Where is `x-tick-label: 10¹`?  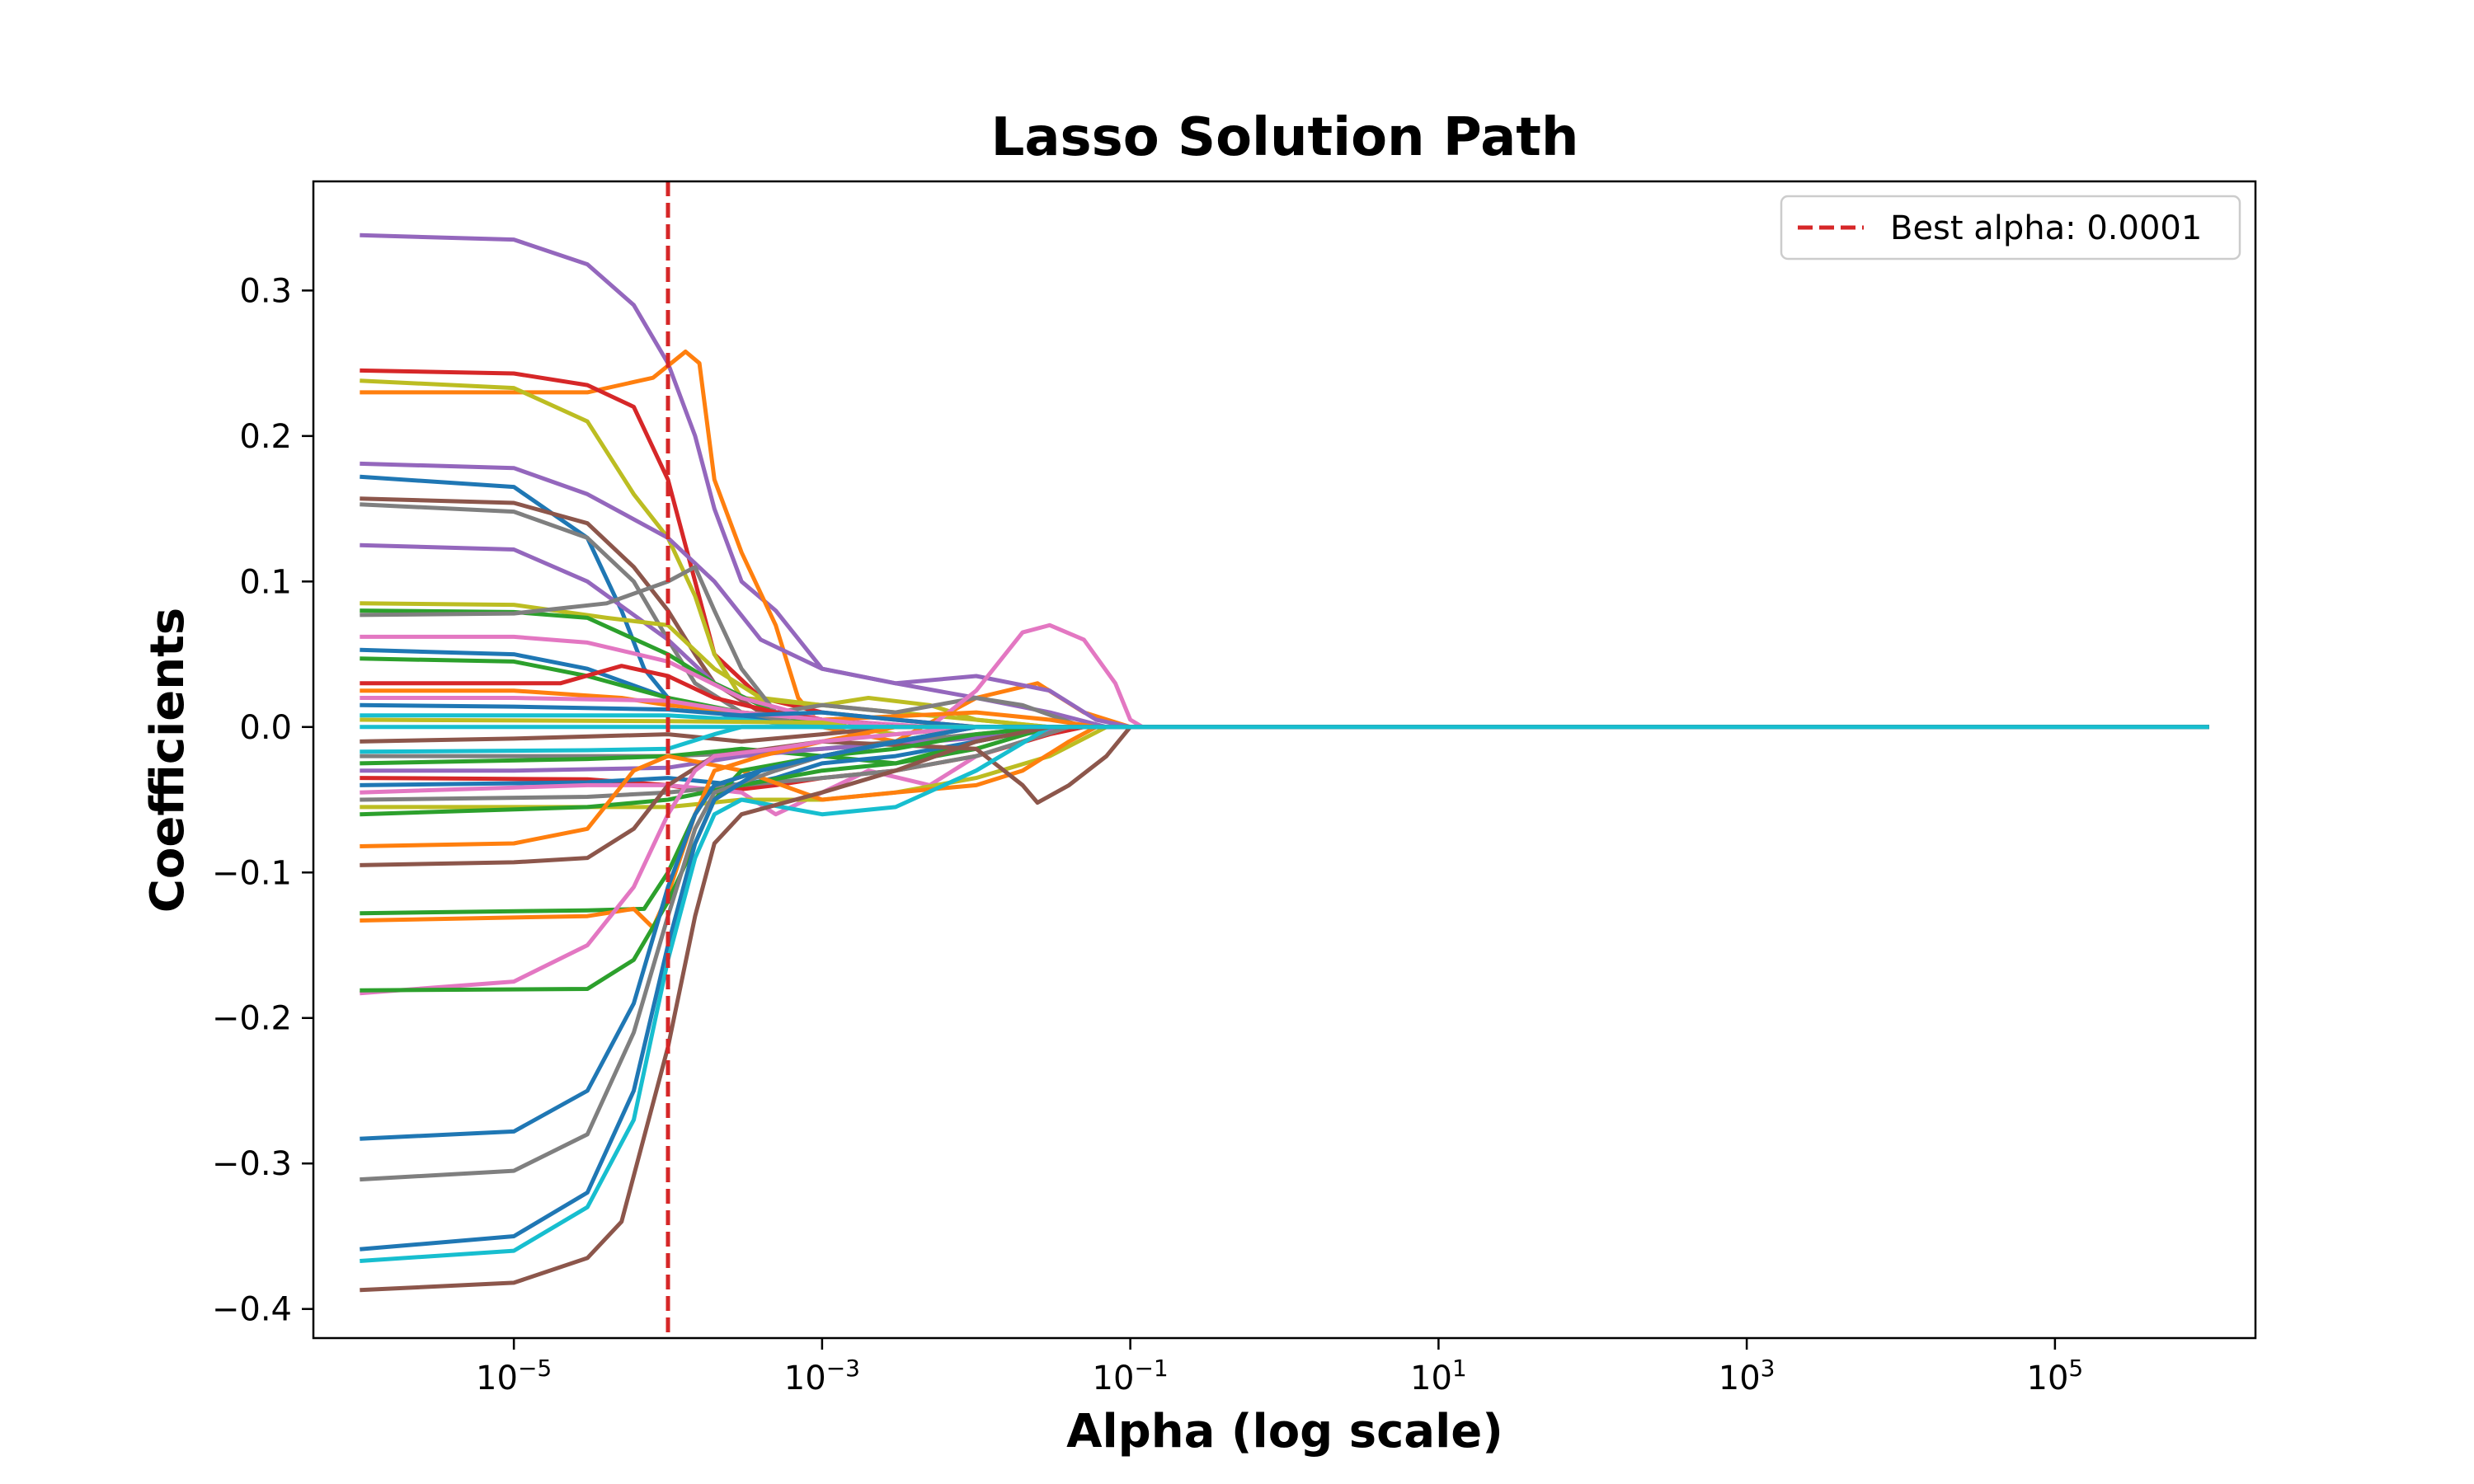
x-tick-label: 10¹ is located at coordinates (1438, 1376).